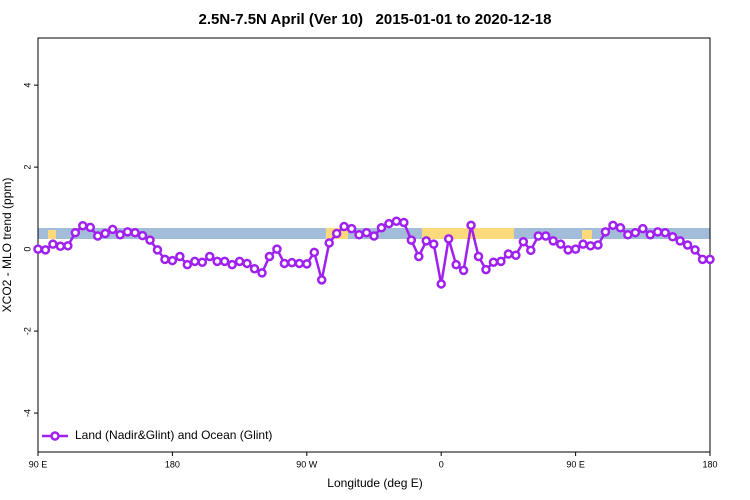  Describe the element at coordinates (307, 464) in the screenshot. I see `x-tick-label: 90 W` at that location.